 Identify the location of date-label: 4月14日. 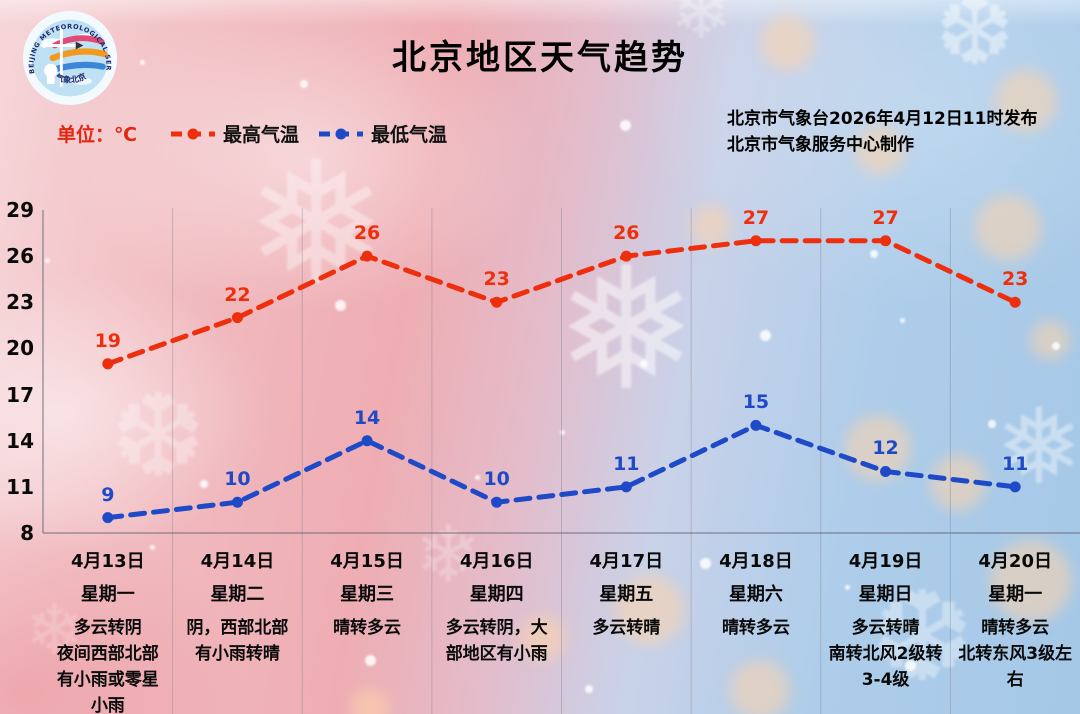
(237, 561).